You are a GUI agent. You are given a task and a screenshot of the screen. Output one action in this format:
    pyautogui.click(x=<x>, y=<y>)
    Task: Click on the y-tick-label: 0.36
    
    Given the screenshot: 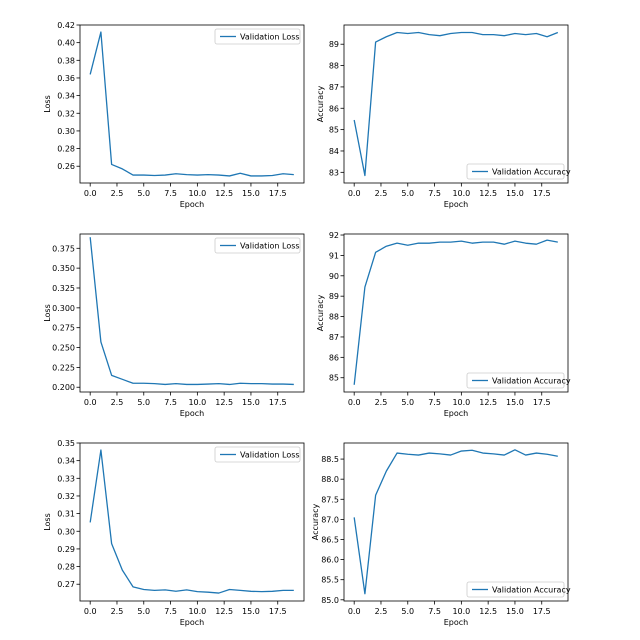 What is the action you would take?
    pyautogui.click(x=66, y=78)
    